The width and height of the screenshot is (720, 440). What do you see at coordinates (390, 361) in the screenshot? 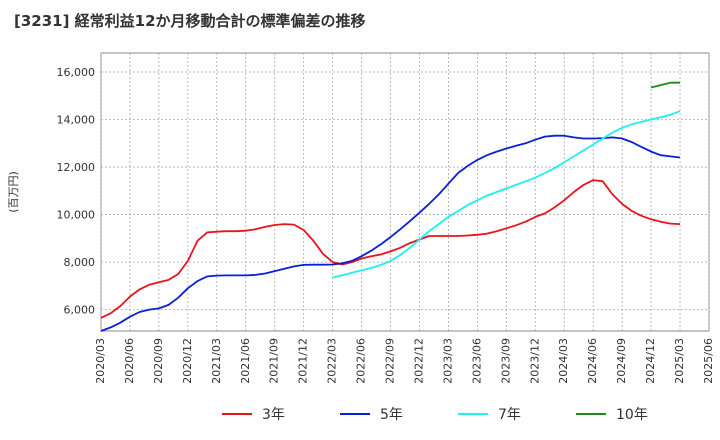
I see `x-tick-label: 2022/09` at bounding box center [390, 361].